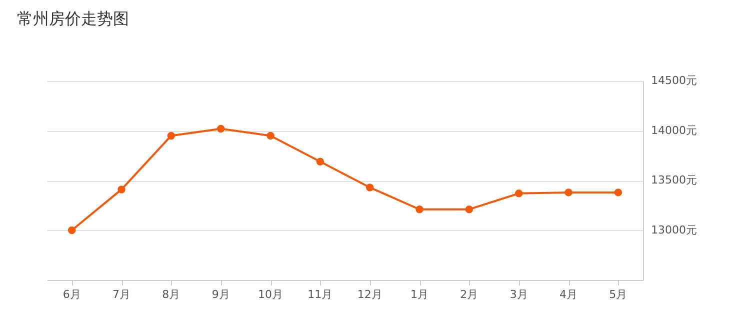 Image resolution: width=730 pixels, height=332 pixels. What do you see at coordinates (519, 294) in the screenshot?
I see `x-tick-label: 3月` at bounding box center [519, 294].